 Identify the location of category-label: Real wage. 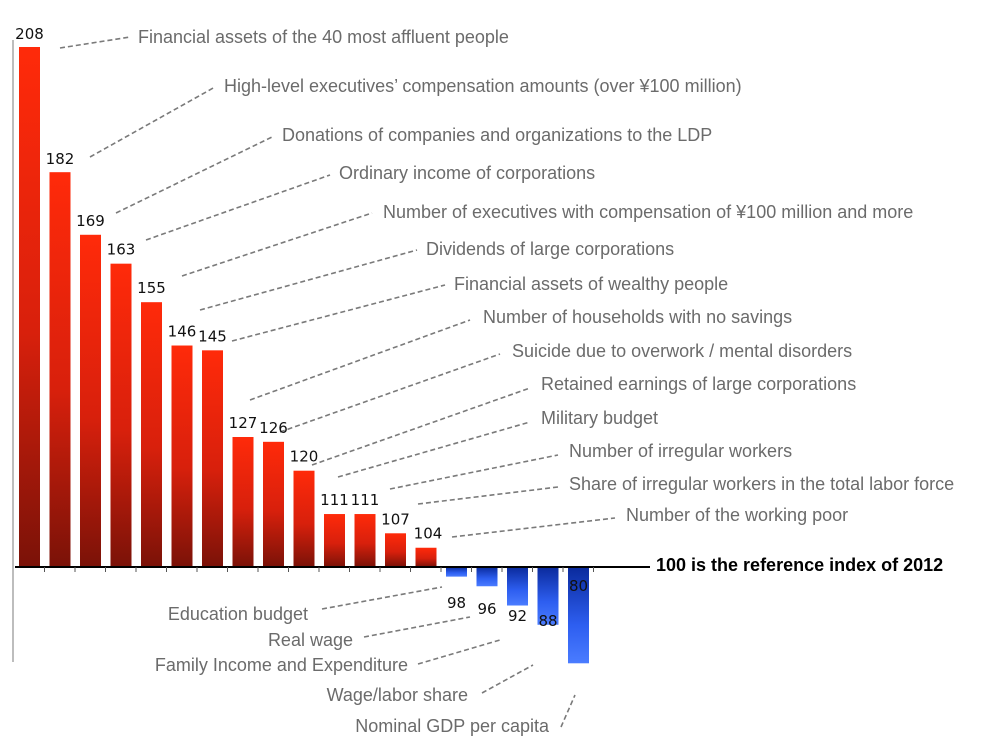
(310, 640).